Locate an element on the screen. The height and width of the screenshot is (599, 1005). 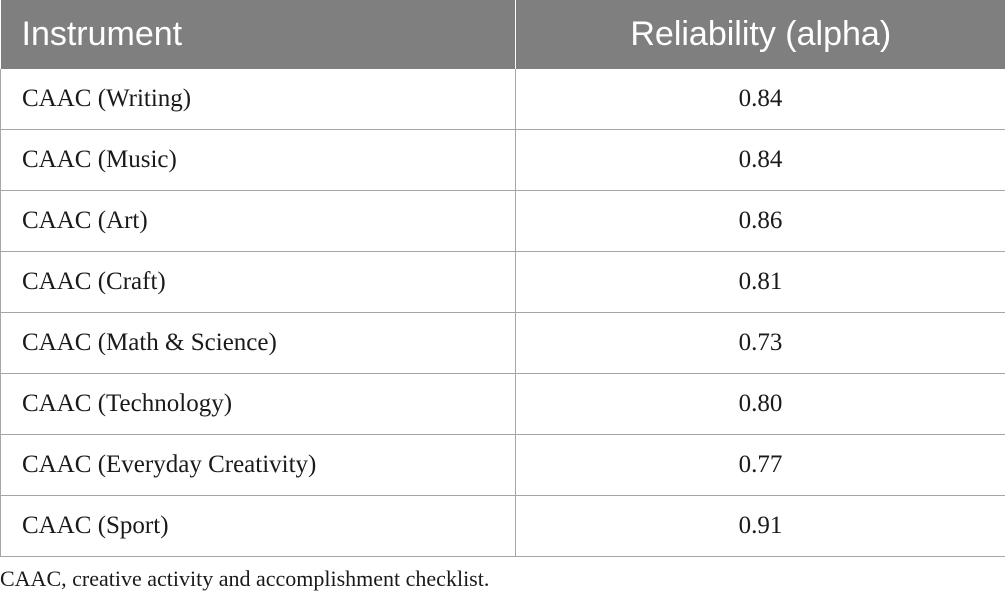
reliability-cell: 0.73 is located at coordinates (760, 343).